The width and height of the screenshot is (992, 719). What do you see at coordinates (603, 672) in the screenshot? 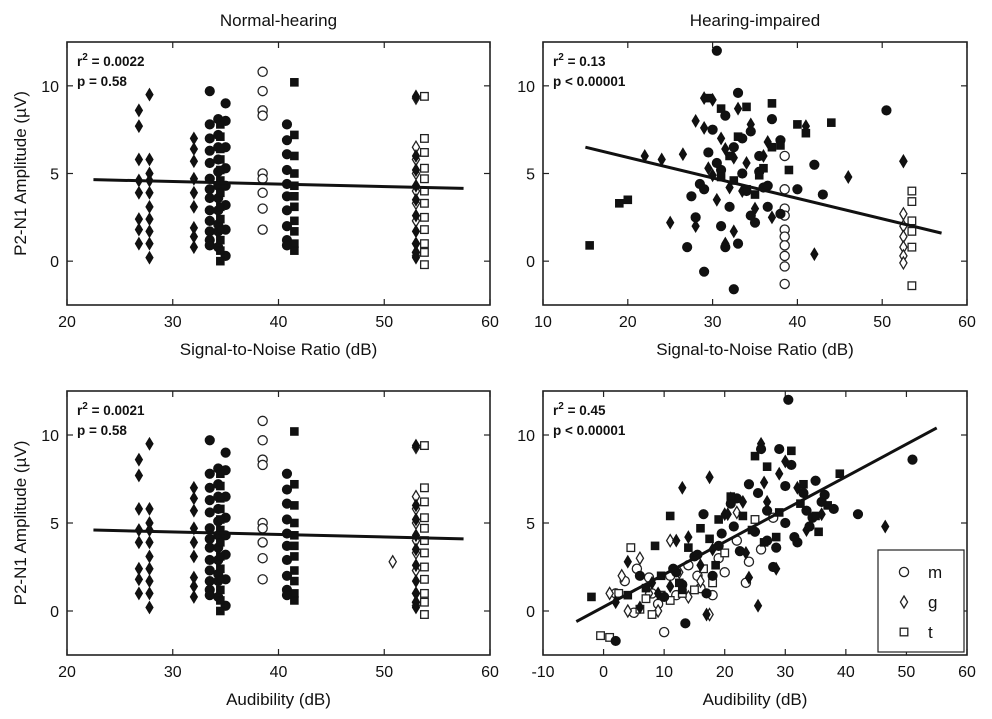
I see `x-tick-label: 0` at bounding box center [603, 672].